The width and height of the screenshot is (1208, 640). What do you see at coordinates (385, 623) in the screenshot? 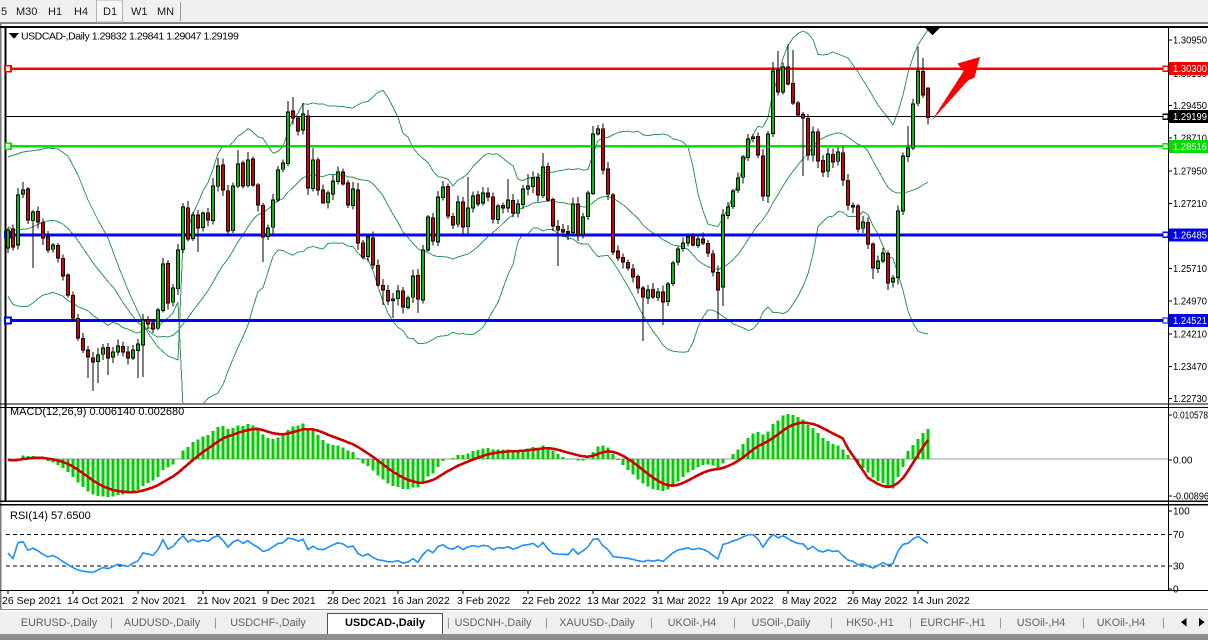
I see `svg-text: USDCAD-,Daily` at bounding box center [385, 623].